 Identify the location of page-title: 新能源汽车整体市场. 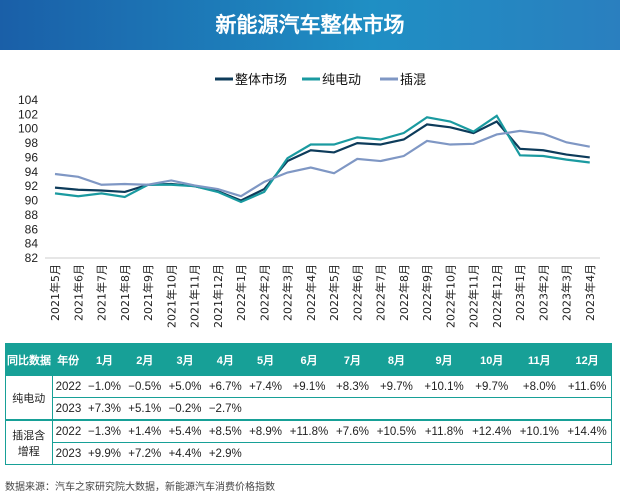
(310, 25).